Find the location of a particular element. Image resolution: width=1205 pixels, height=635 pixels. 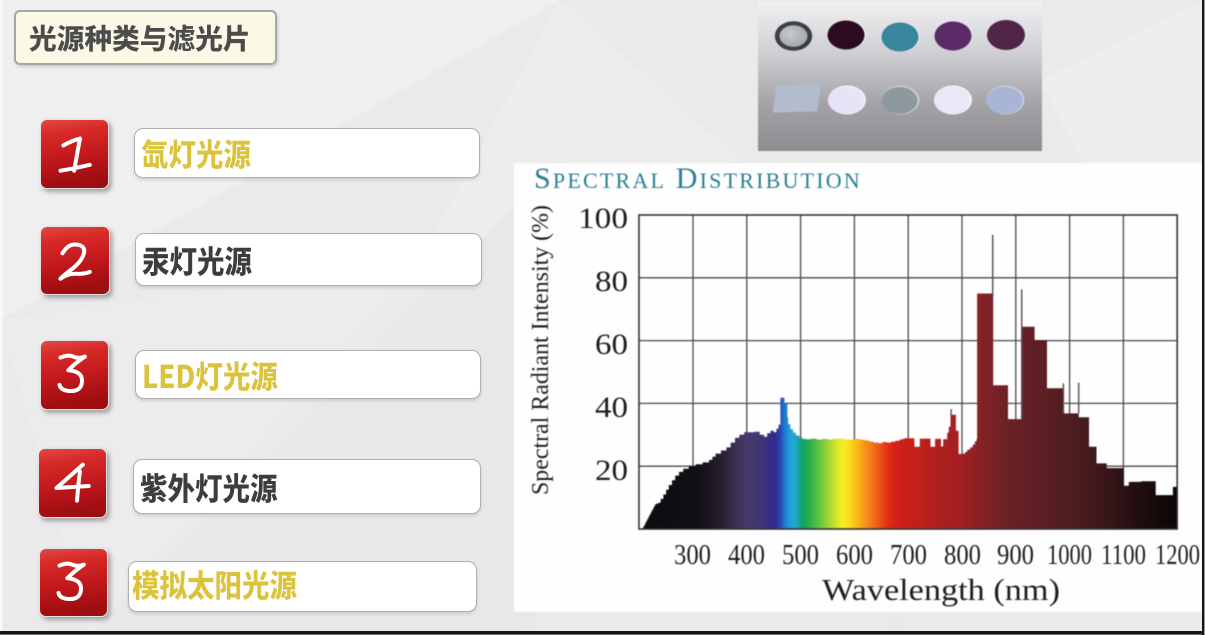

svg-text: SPECTRAL DISTRIBUTION is located at coordinates (698, 179).